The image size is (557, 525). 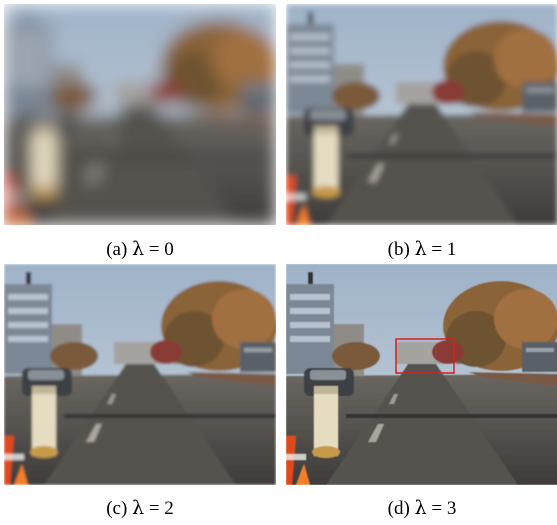 What do you see at coordinates (117, 249) in the screenshot?
I see `caption-a-label: (a)` at bounding box center [117, 249].